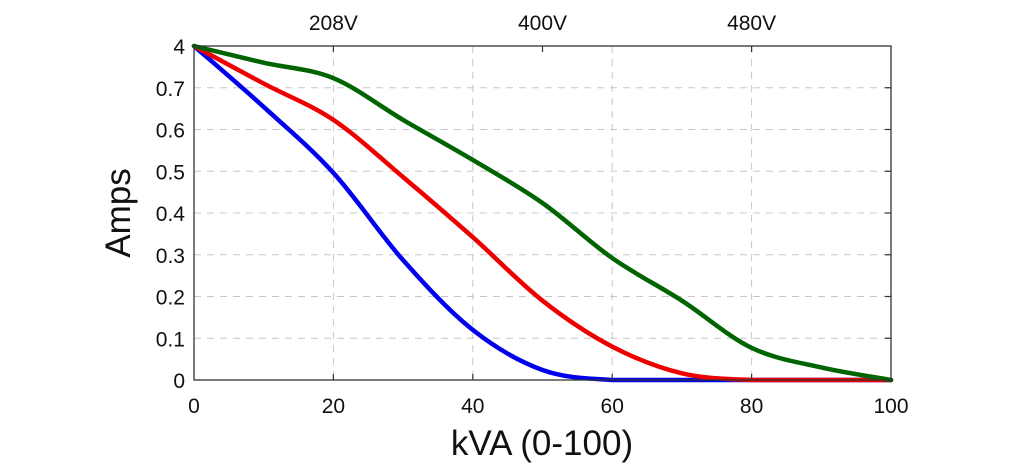  What do you see at coordinates (542, 23) in the screenshot?
I see `top-axis-label: 400V` at bounding box center [542, 23].